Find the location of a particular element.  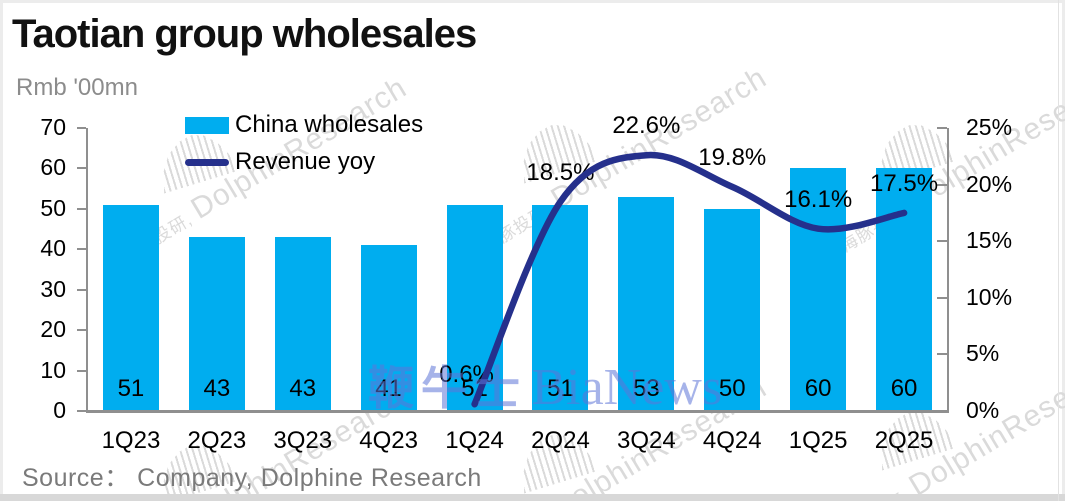

legend-item-china-wholesales: China wholesales is located at coordinates (304, 125).